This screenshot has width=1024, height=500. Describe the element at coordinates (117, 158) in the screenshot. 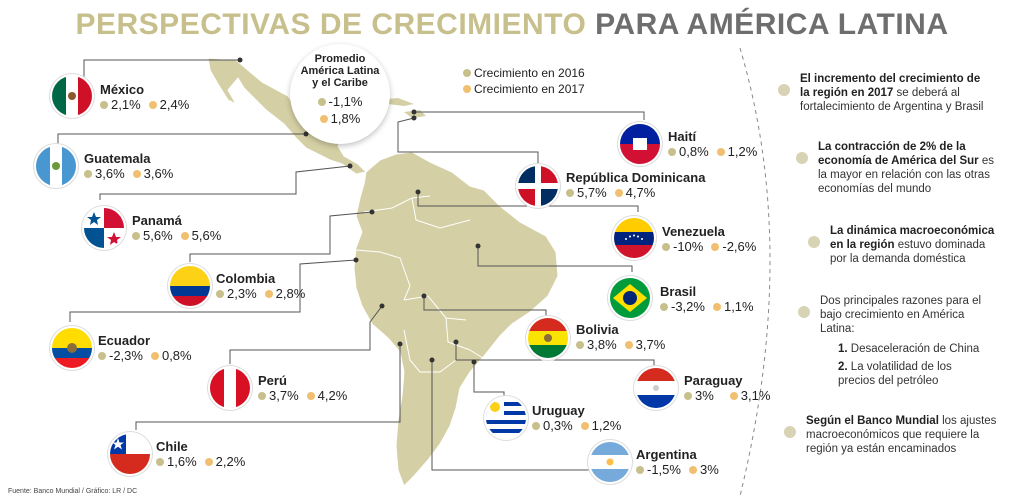

I see `country-name-guatemala: Guatemala` at that location.